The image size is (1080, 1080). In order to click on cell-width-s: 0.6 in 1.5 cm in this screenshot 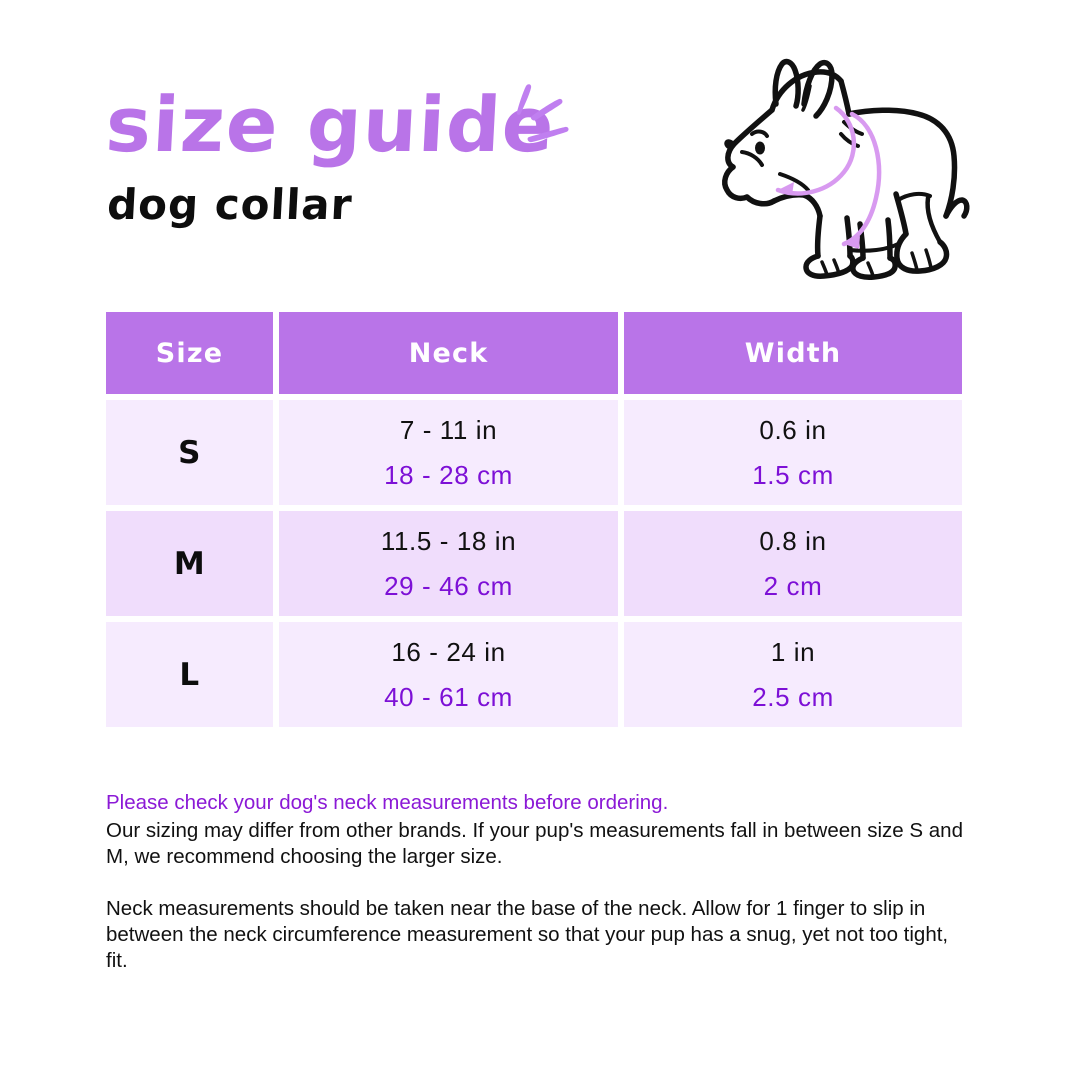, I will do `click(793, 452)`.